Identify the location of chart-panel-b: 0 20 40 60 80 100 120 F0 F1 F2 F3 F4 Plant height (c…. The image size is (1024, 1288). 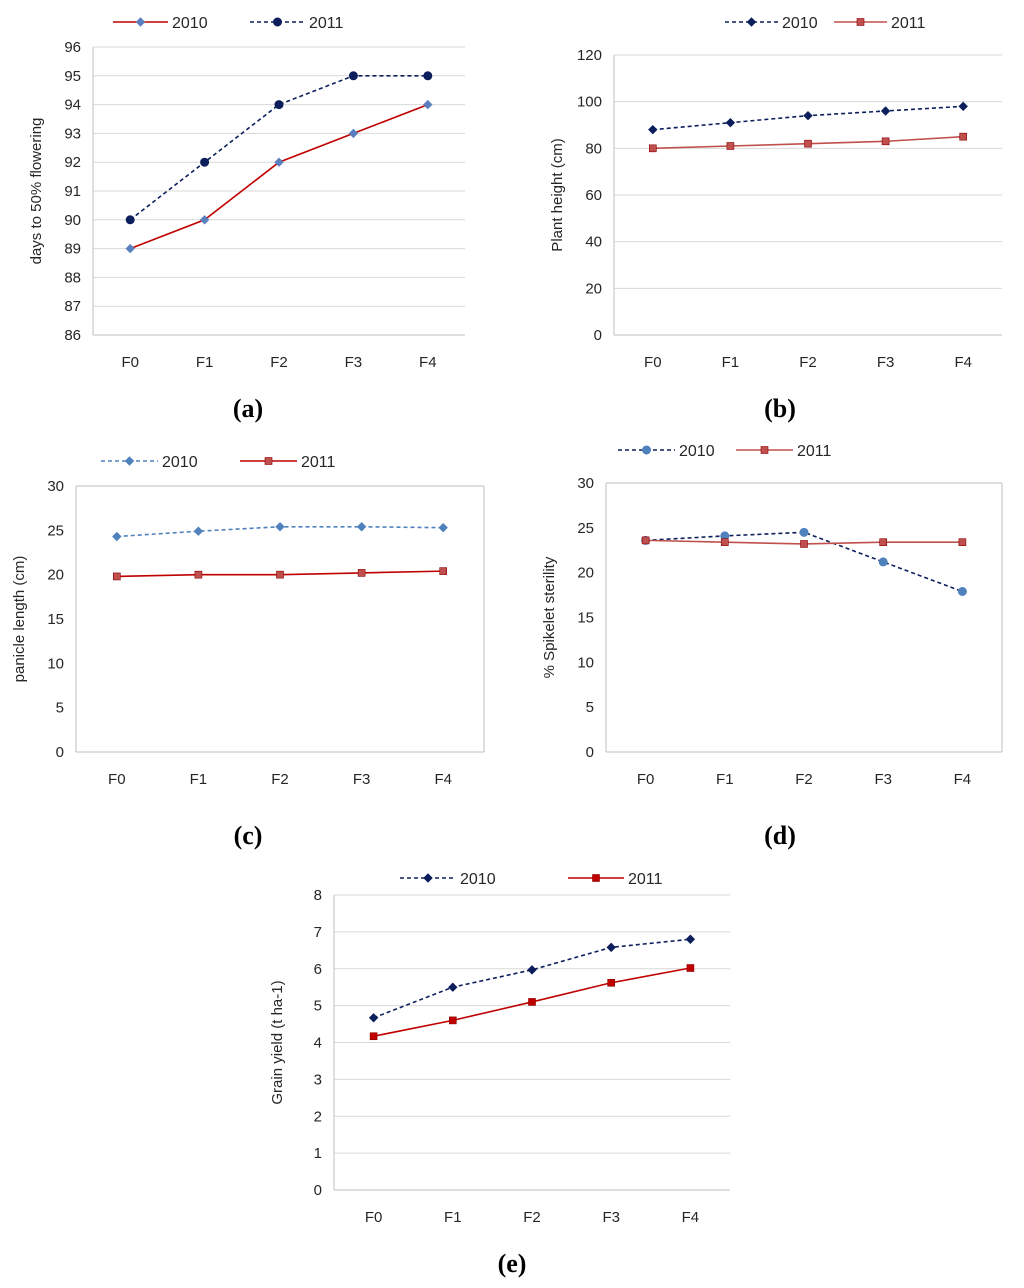
(775, 193).